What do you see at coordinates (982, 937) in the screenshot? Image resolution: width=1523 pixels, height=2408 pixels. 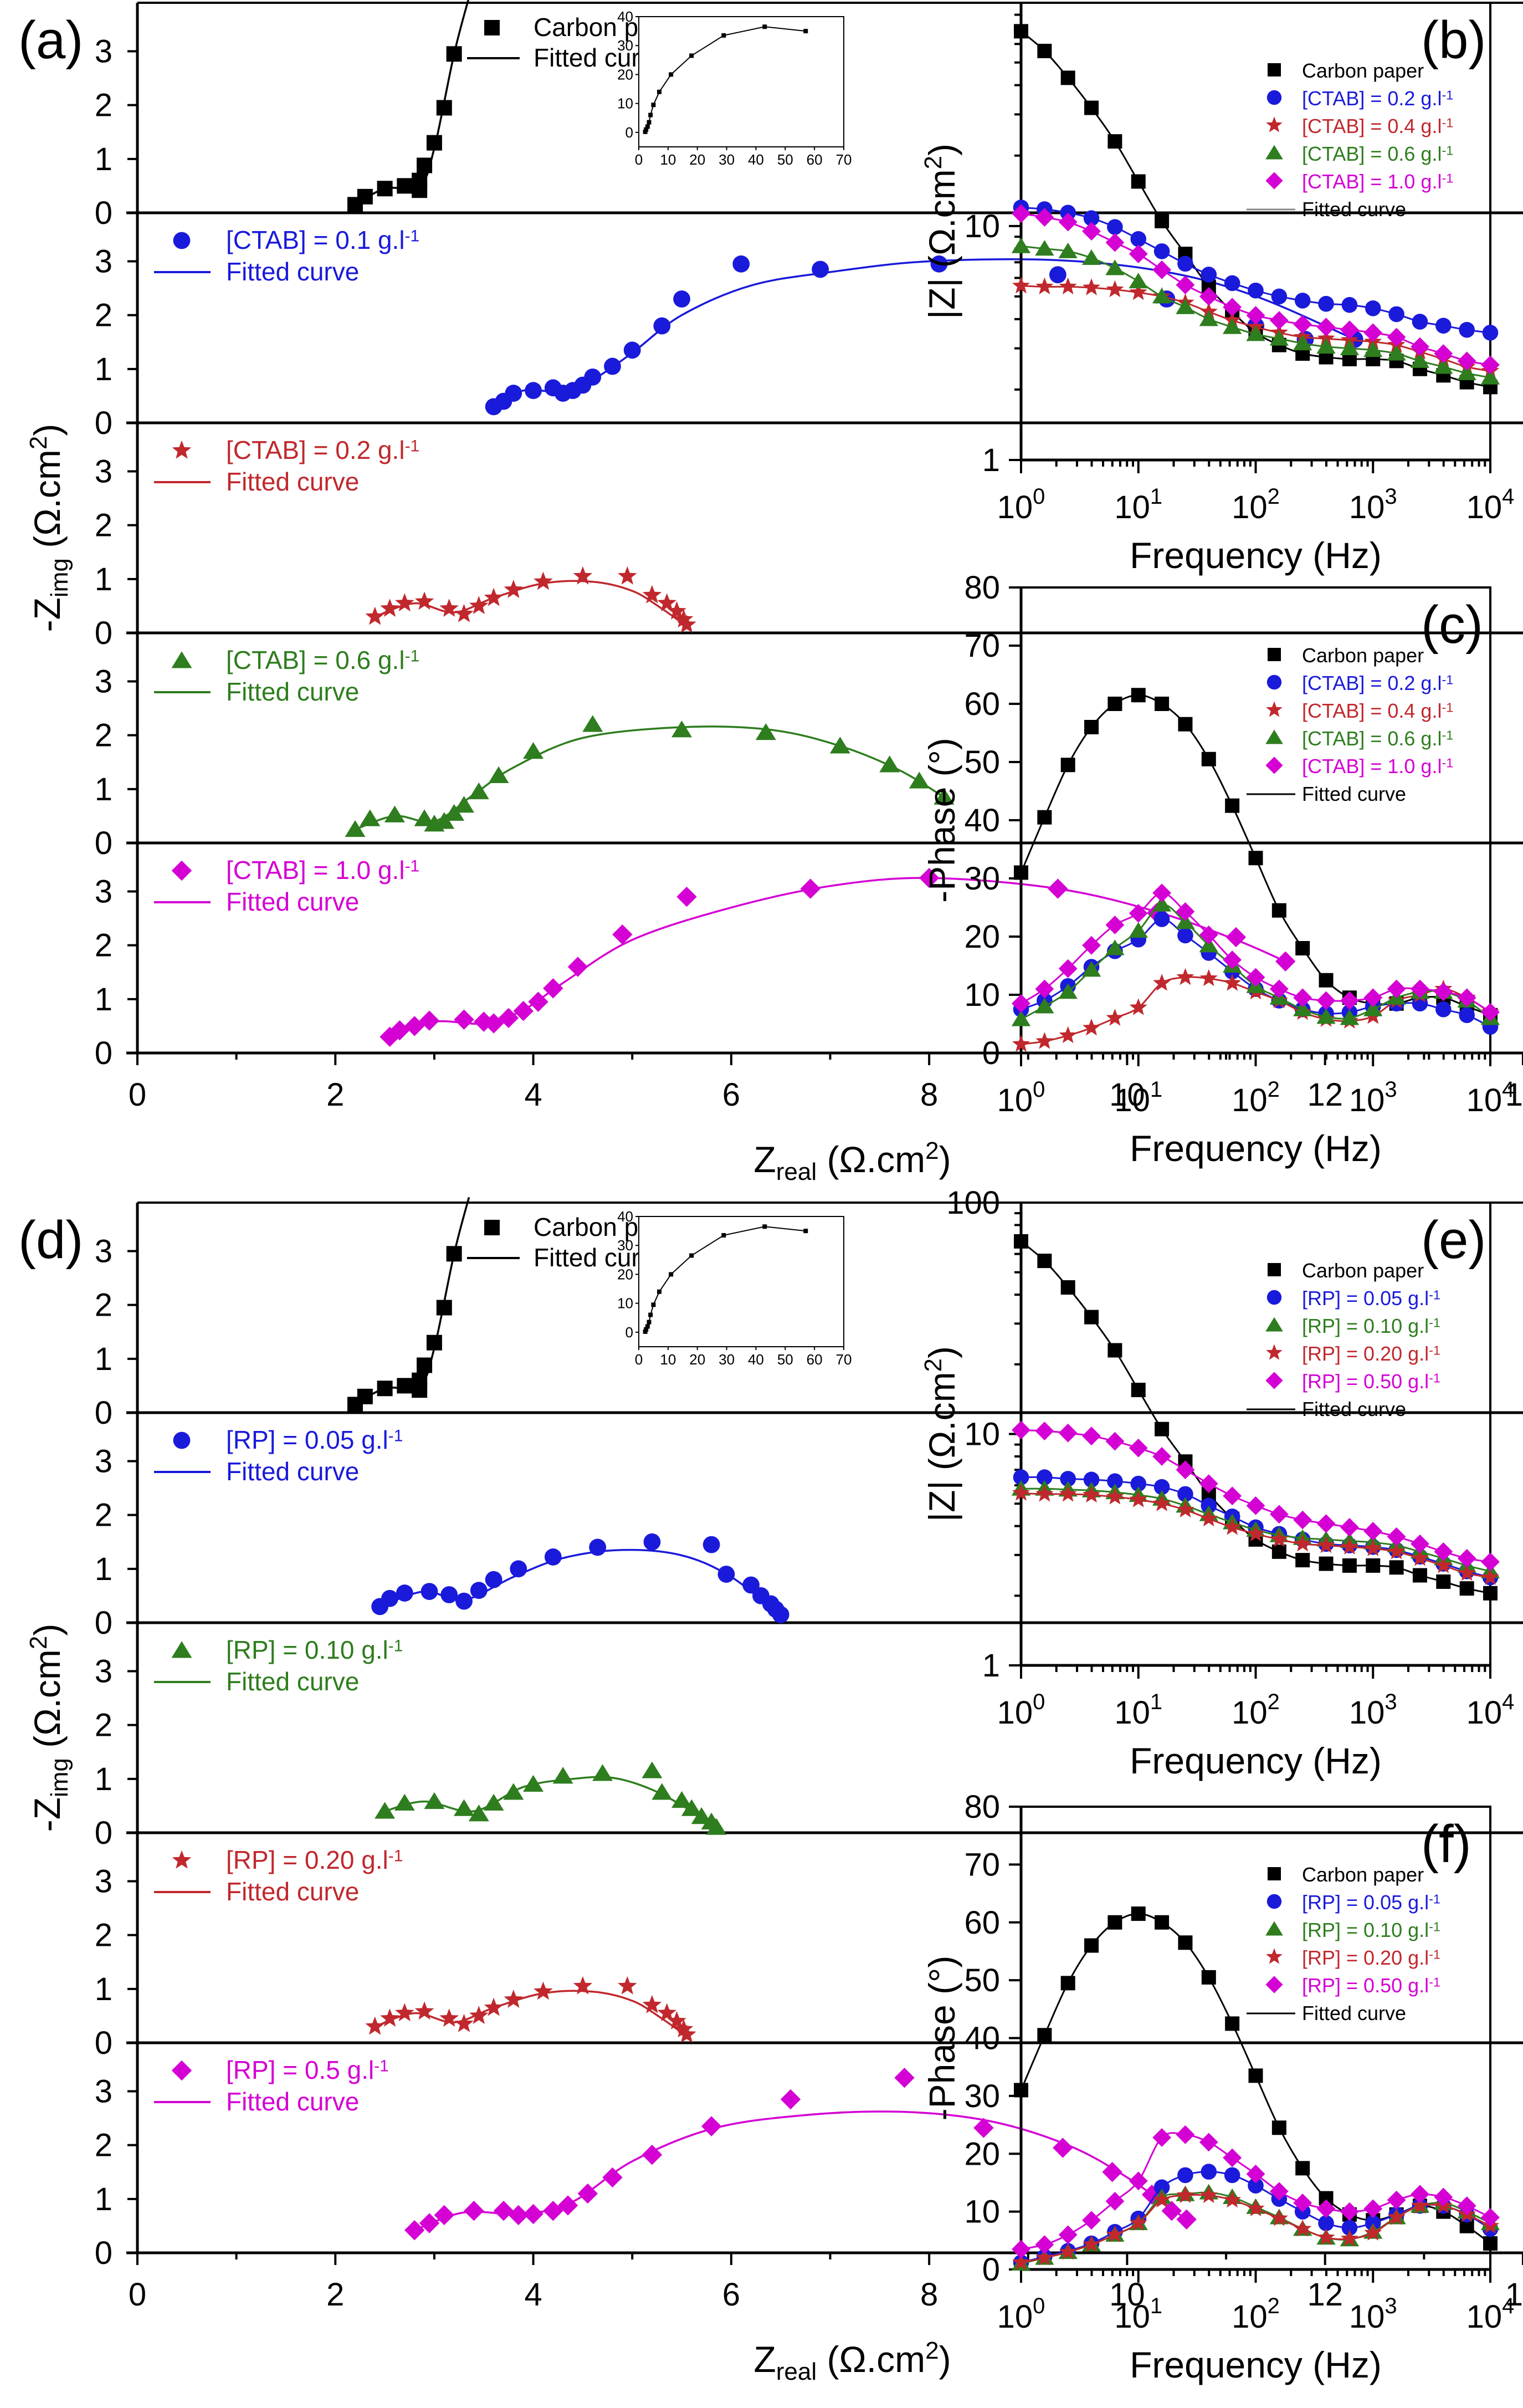 I see `y-tick-label: 20` at bounding box center [982, 937].